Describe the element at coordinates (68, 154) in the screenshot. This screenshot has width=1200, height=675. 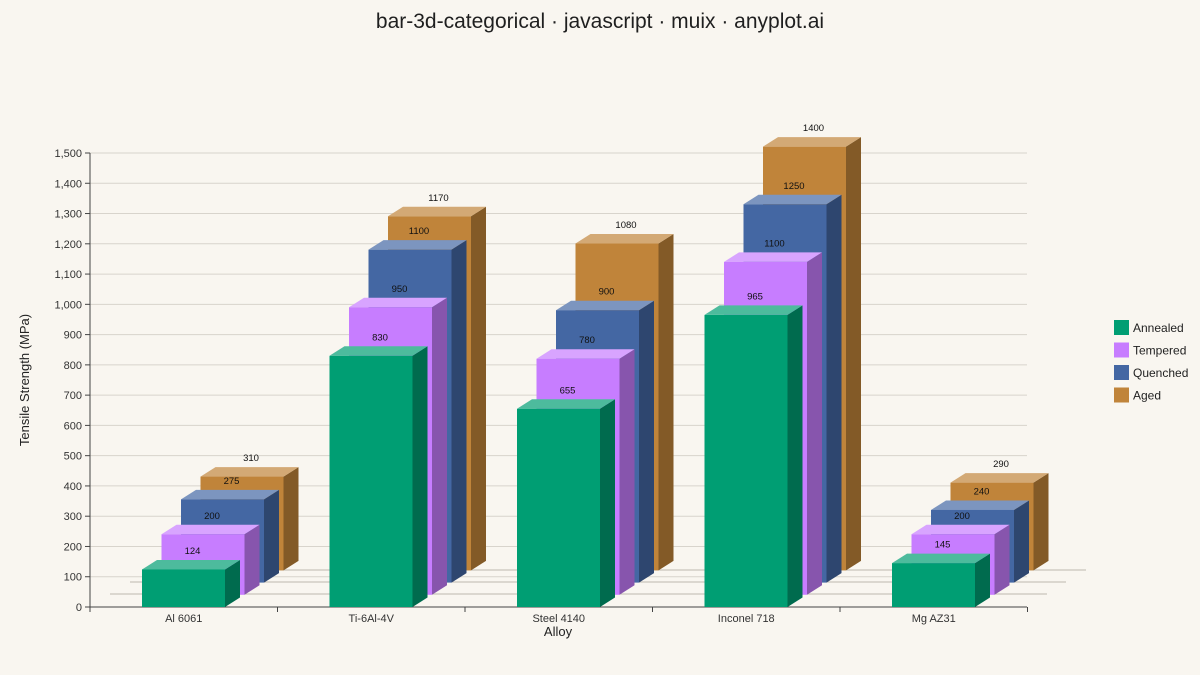
I see `y-tick-label: 1,500` at that location.